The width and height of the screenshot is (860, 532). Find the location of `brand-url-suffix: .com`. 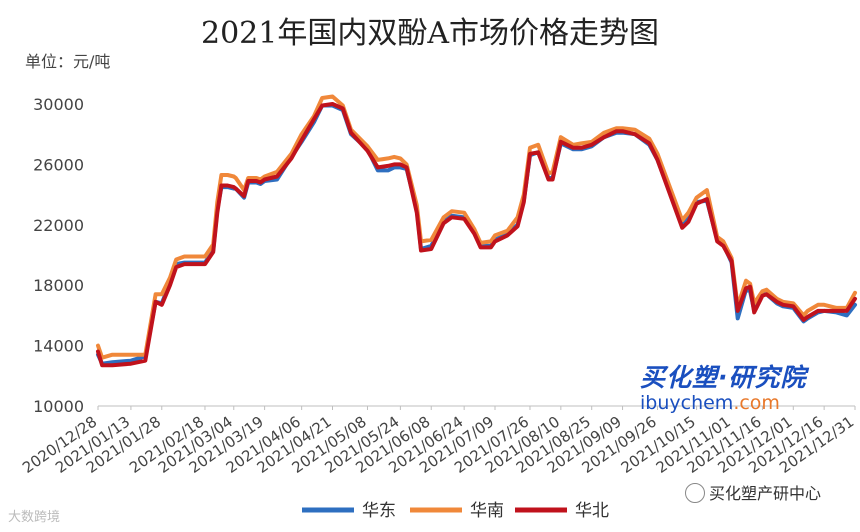

brand-url-suffix: .com is located at coordinates (756, 403).